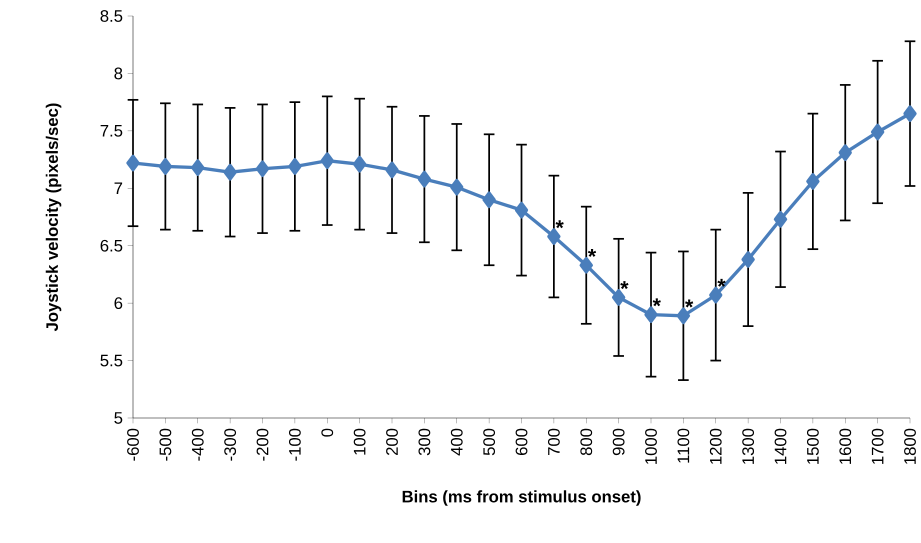  I want to click on y-tick-label: 8, so click(118, 74).